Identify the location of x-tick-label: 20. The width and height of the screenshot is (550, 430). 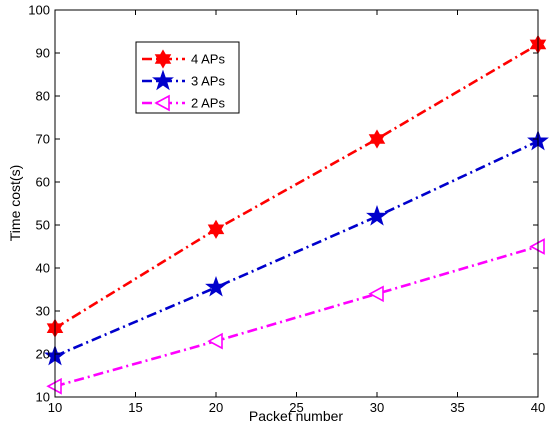
(216, 407).